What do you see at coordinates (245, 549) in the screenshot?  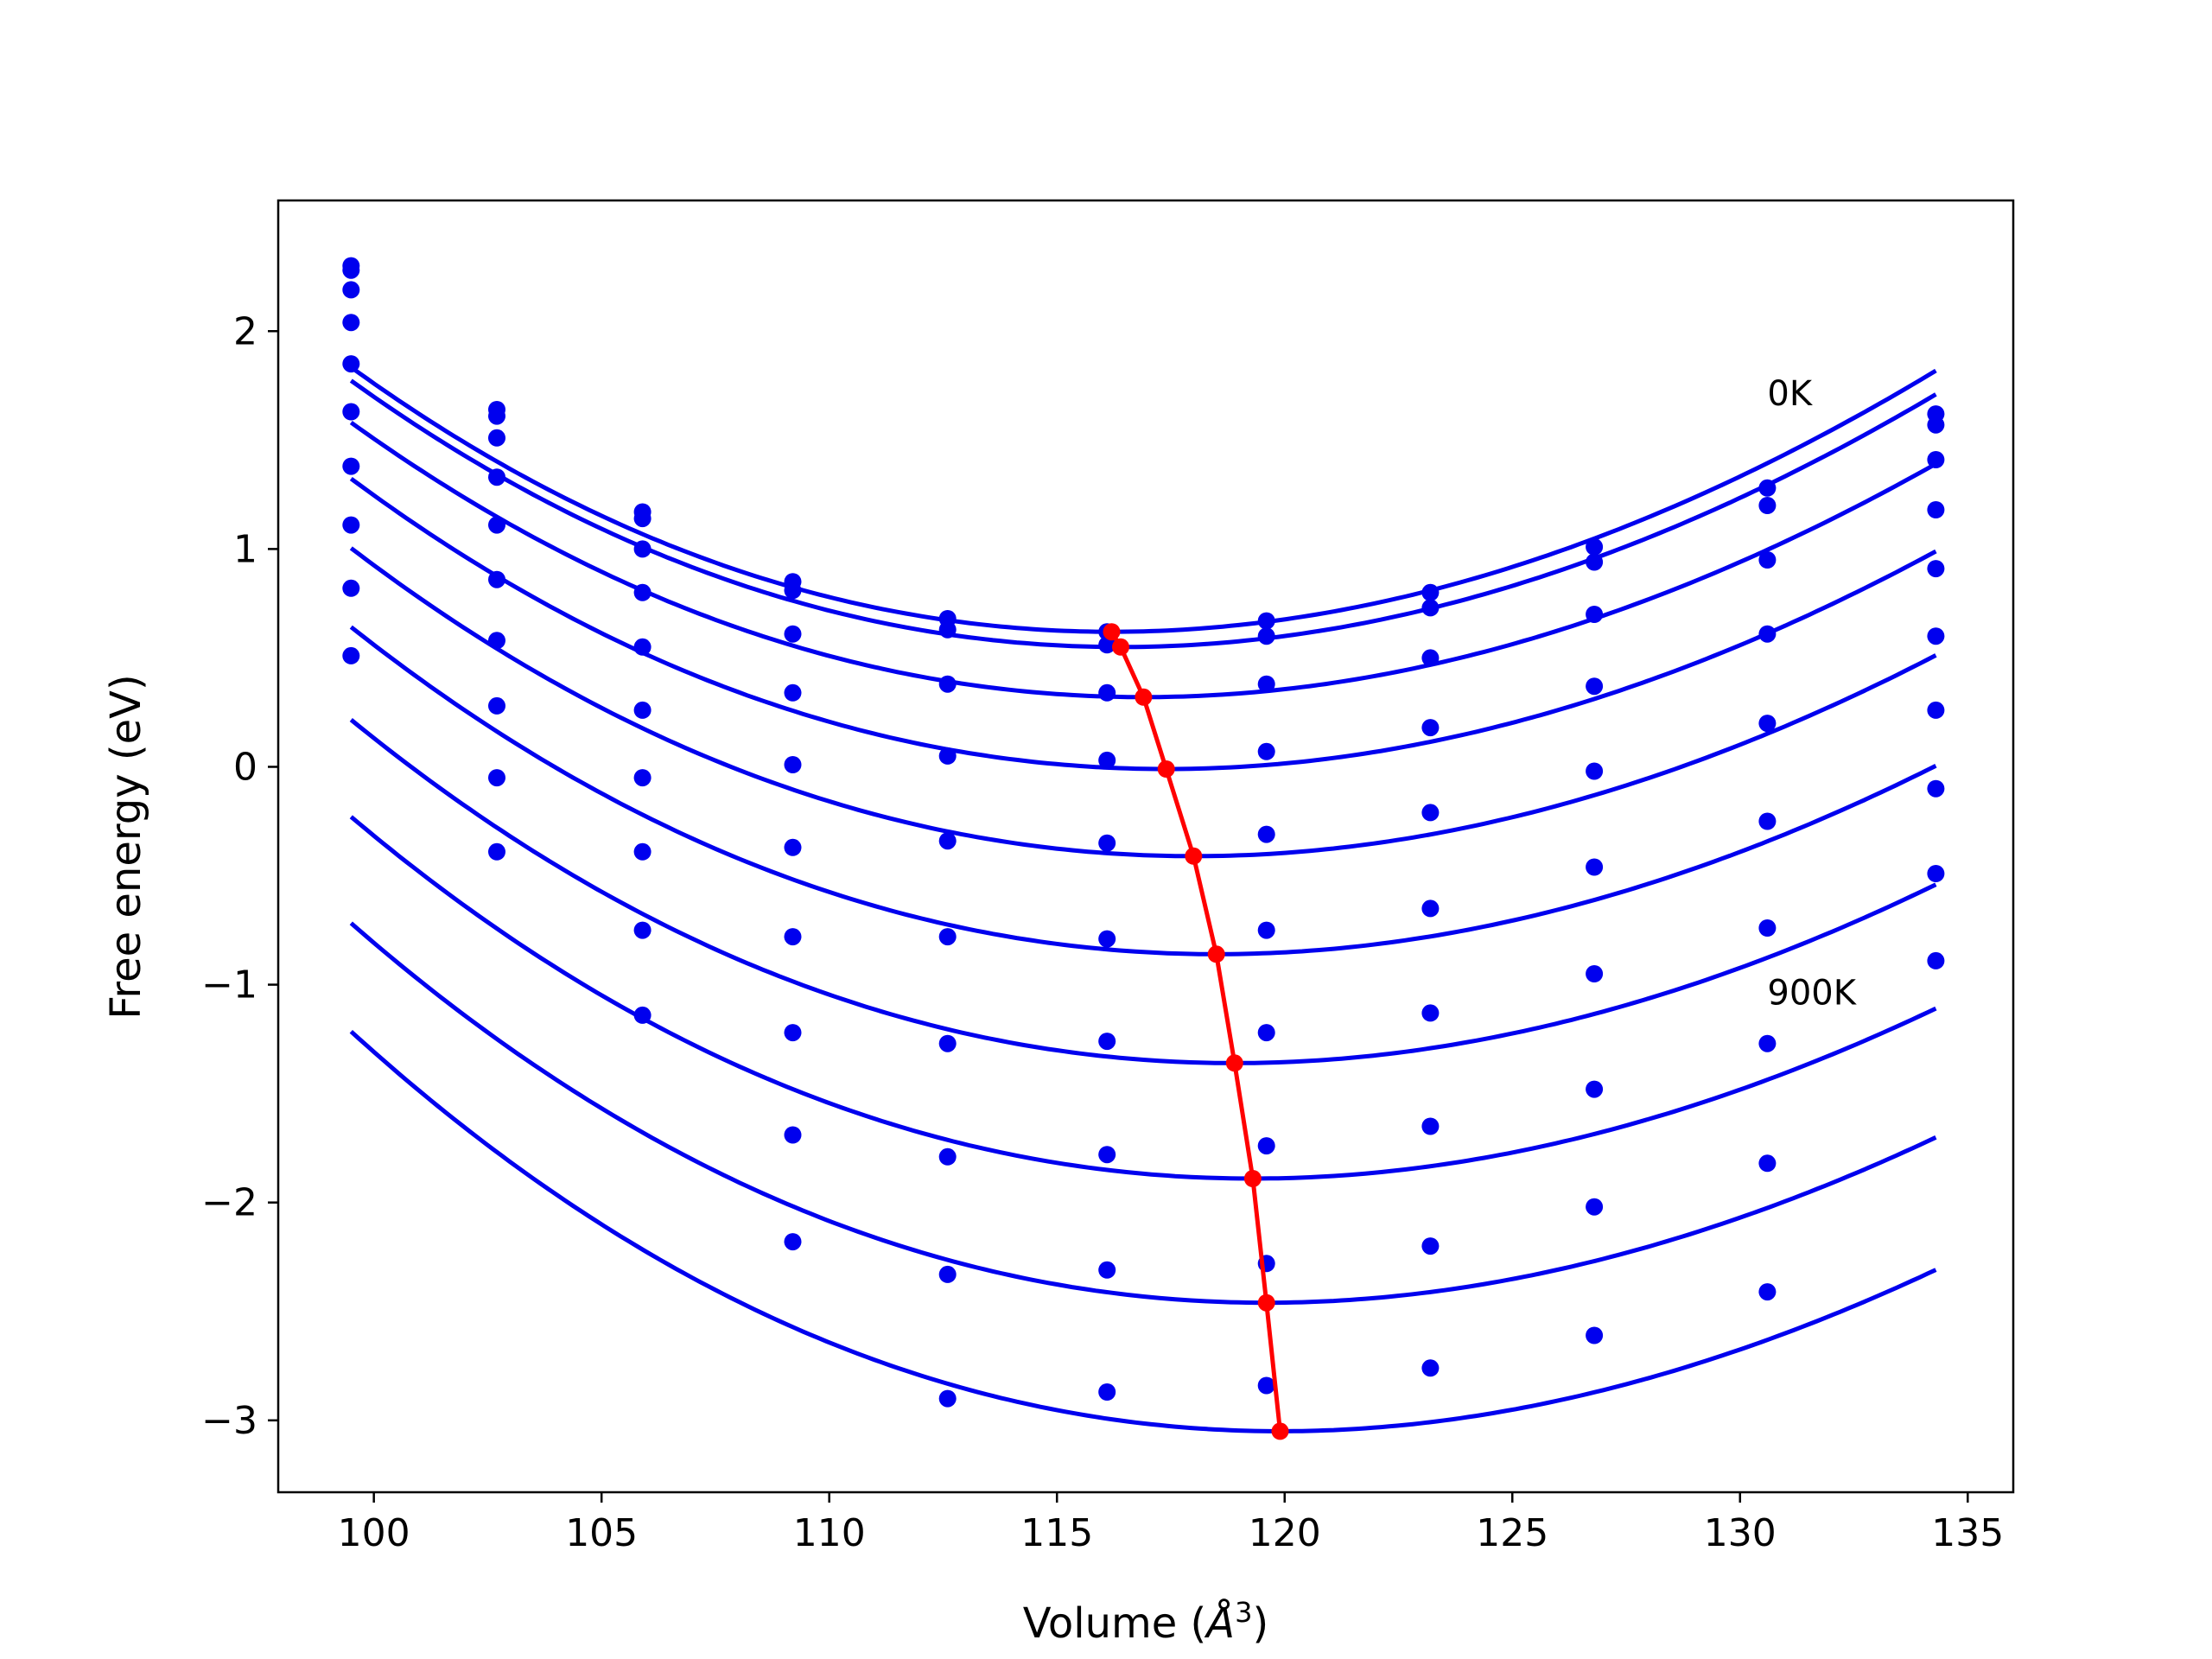 I see `y-tick-label-1: 1` at bounding box center [245, 549].